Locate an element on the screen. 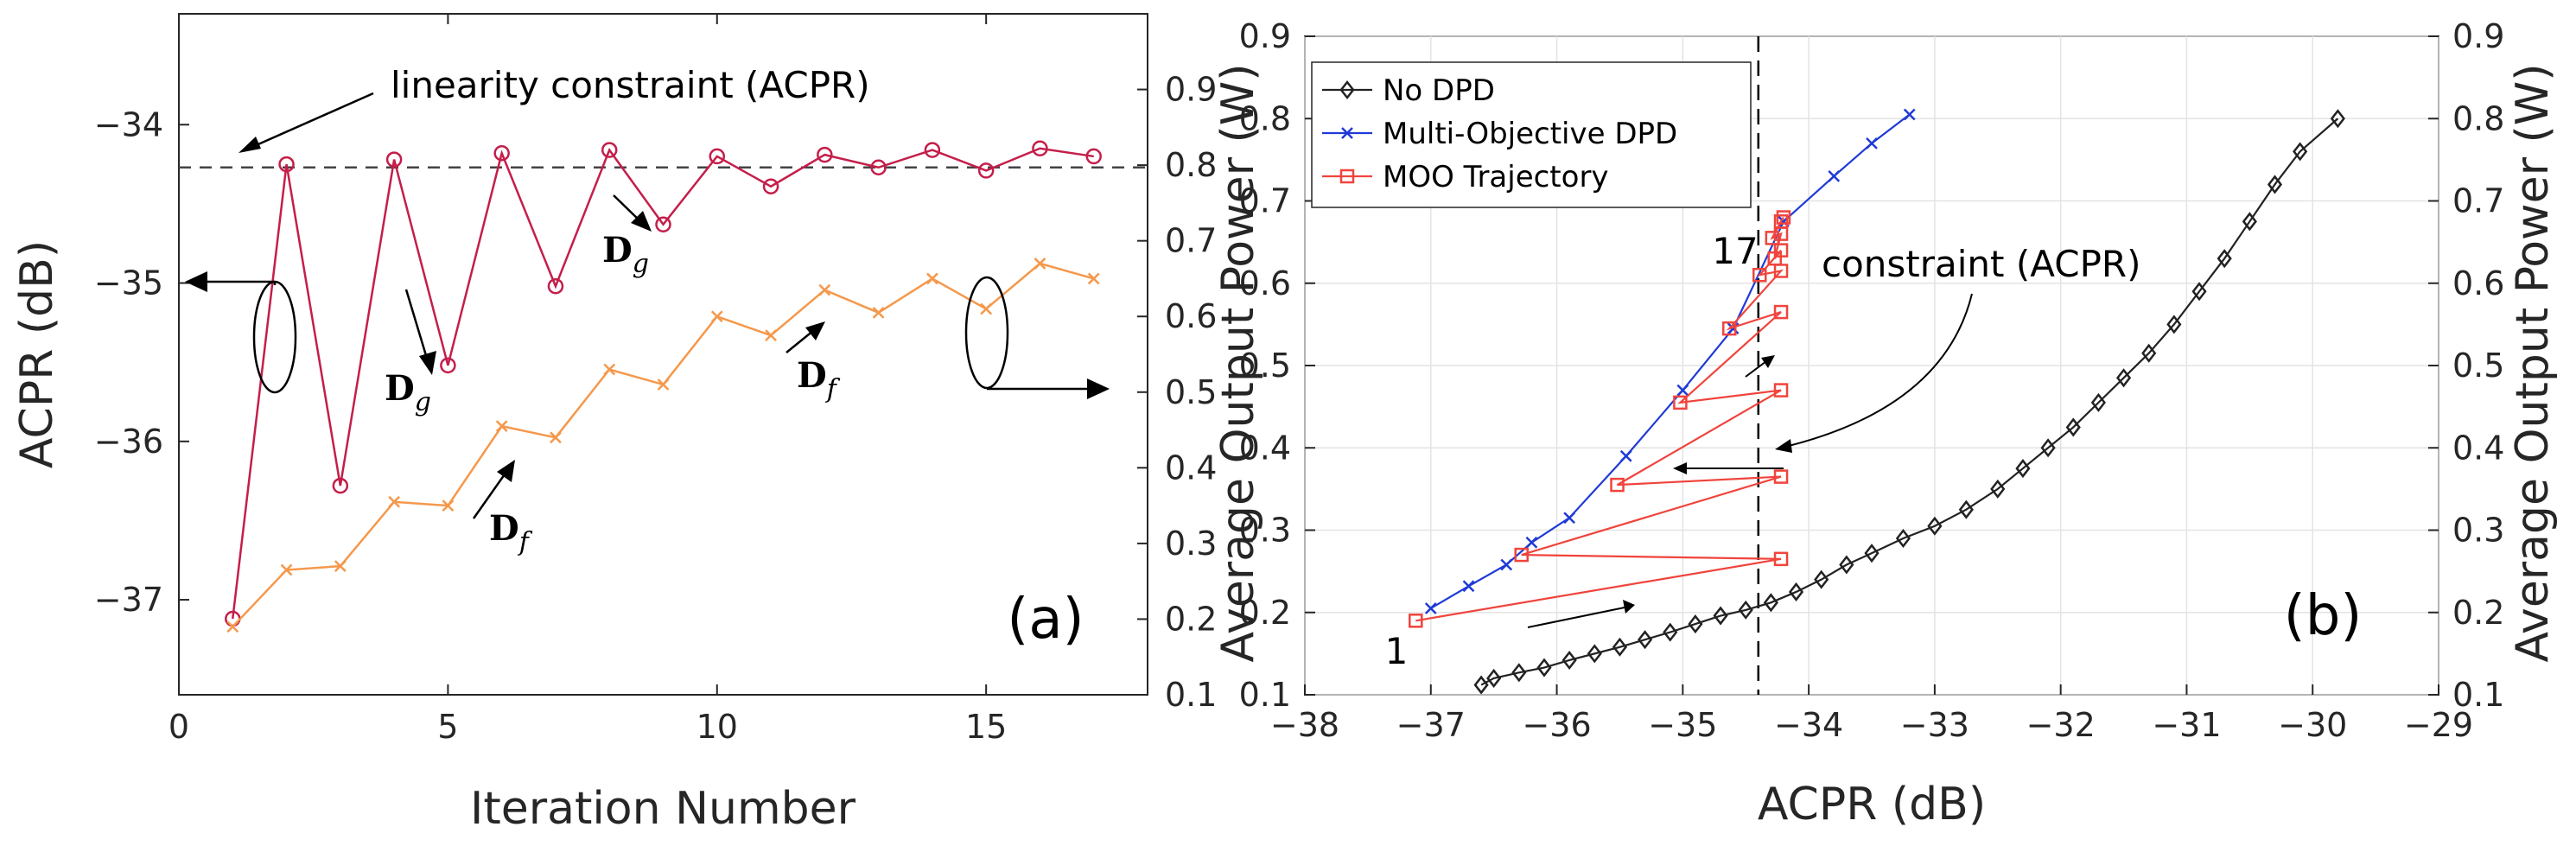 The height and width of the screenshot is (846, 2576). panel-b-legend: No DPD Multi-Objective DPD MOO Trajectory is located at coordinates (1531, 134).